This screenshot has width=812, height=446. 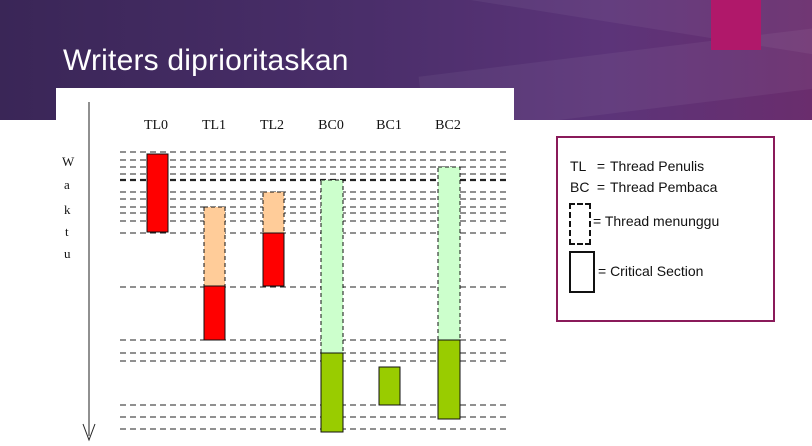 I want to click on accent-square, so click(x=736, y=25).